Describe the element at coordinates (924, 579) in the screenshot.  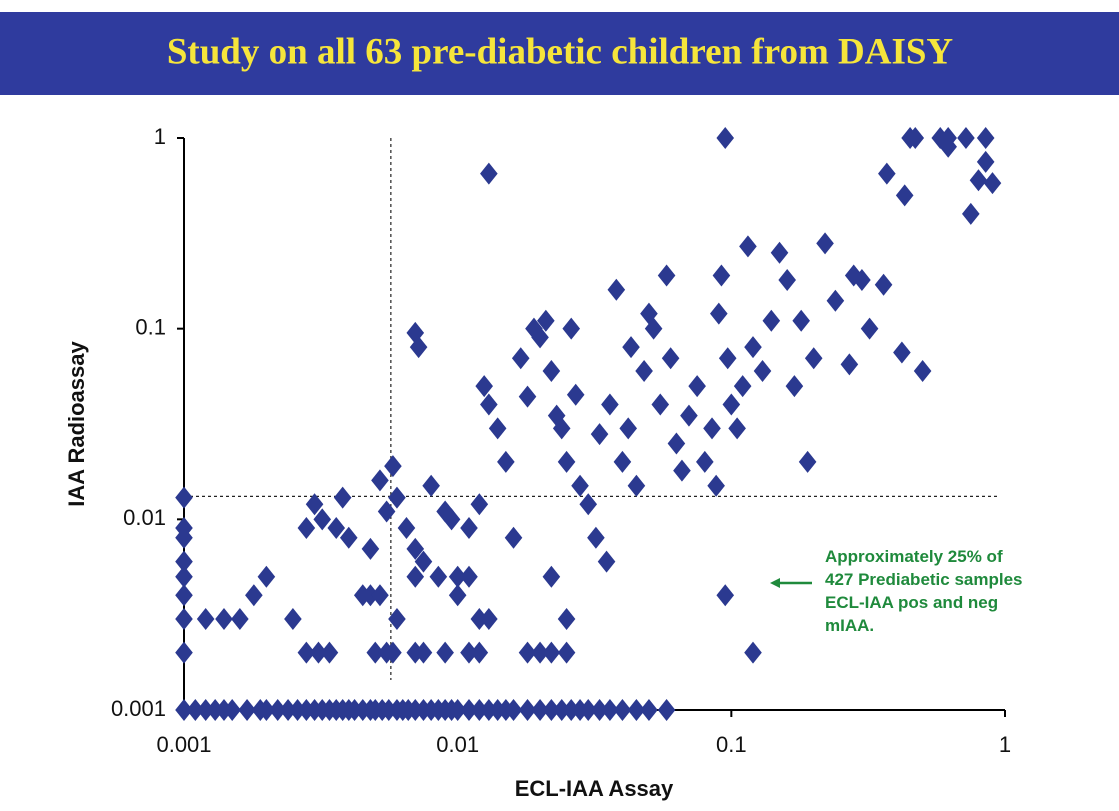
I see `annotation: 427 Prediabetic samples` at that location.